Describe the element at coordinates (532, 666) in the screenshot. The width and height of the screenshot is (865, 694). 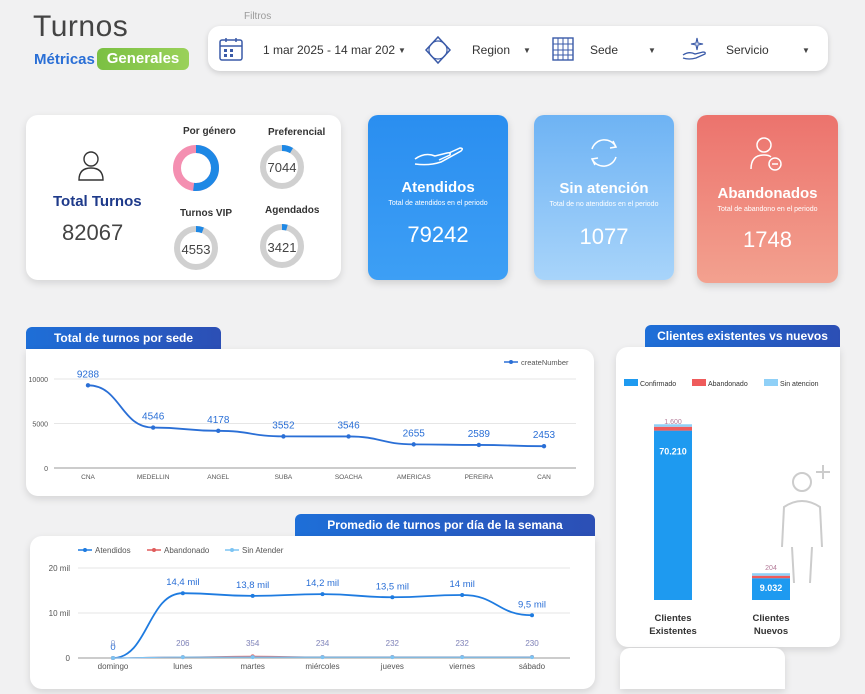
I see `x-tick-label: sábado` at that location.